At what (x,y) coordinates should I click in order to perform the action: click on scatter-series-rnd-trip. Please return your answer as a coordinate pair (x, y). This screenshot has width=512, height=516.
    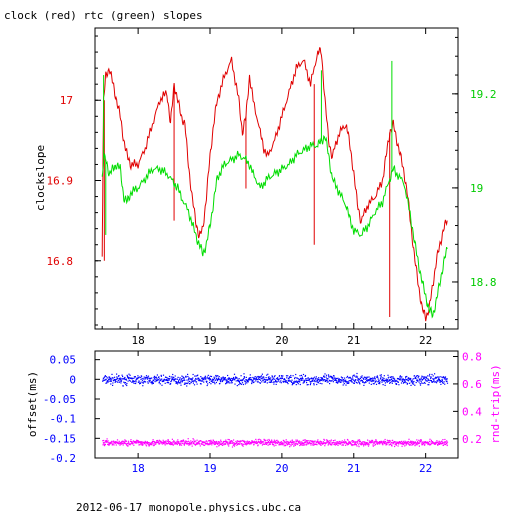
    Looking at the image, I should click on (275, 443).